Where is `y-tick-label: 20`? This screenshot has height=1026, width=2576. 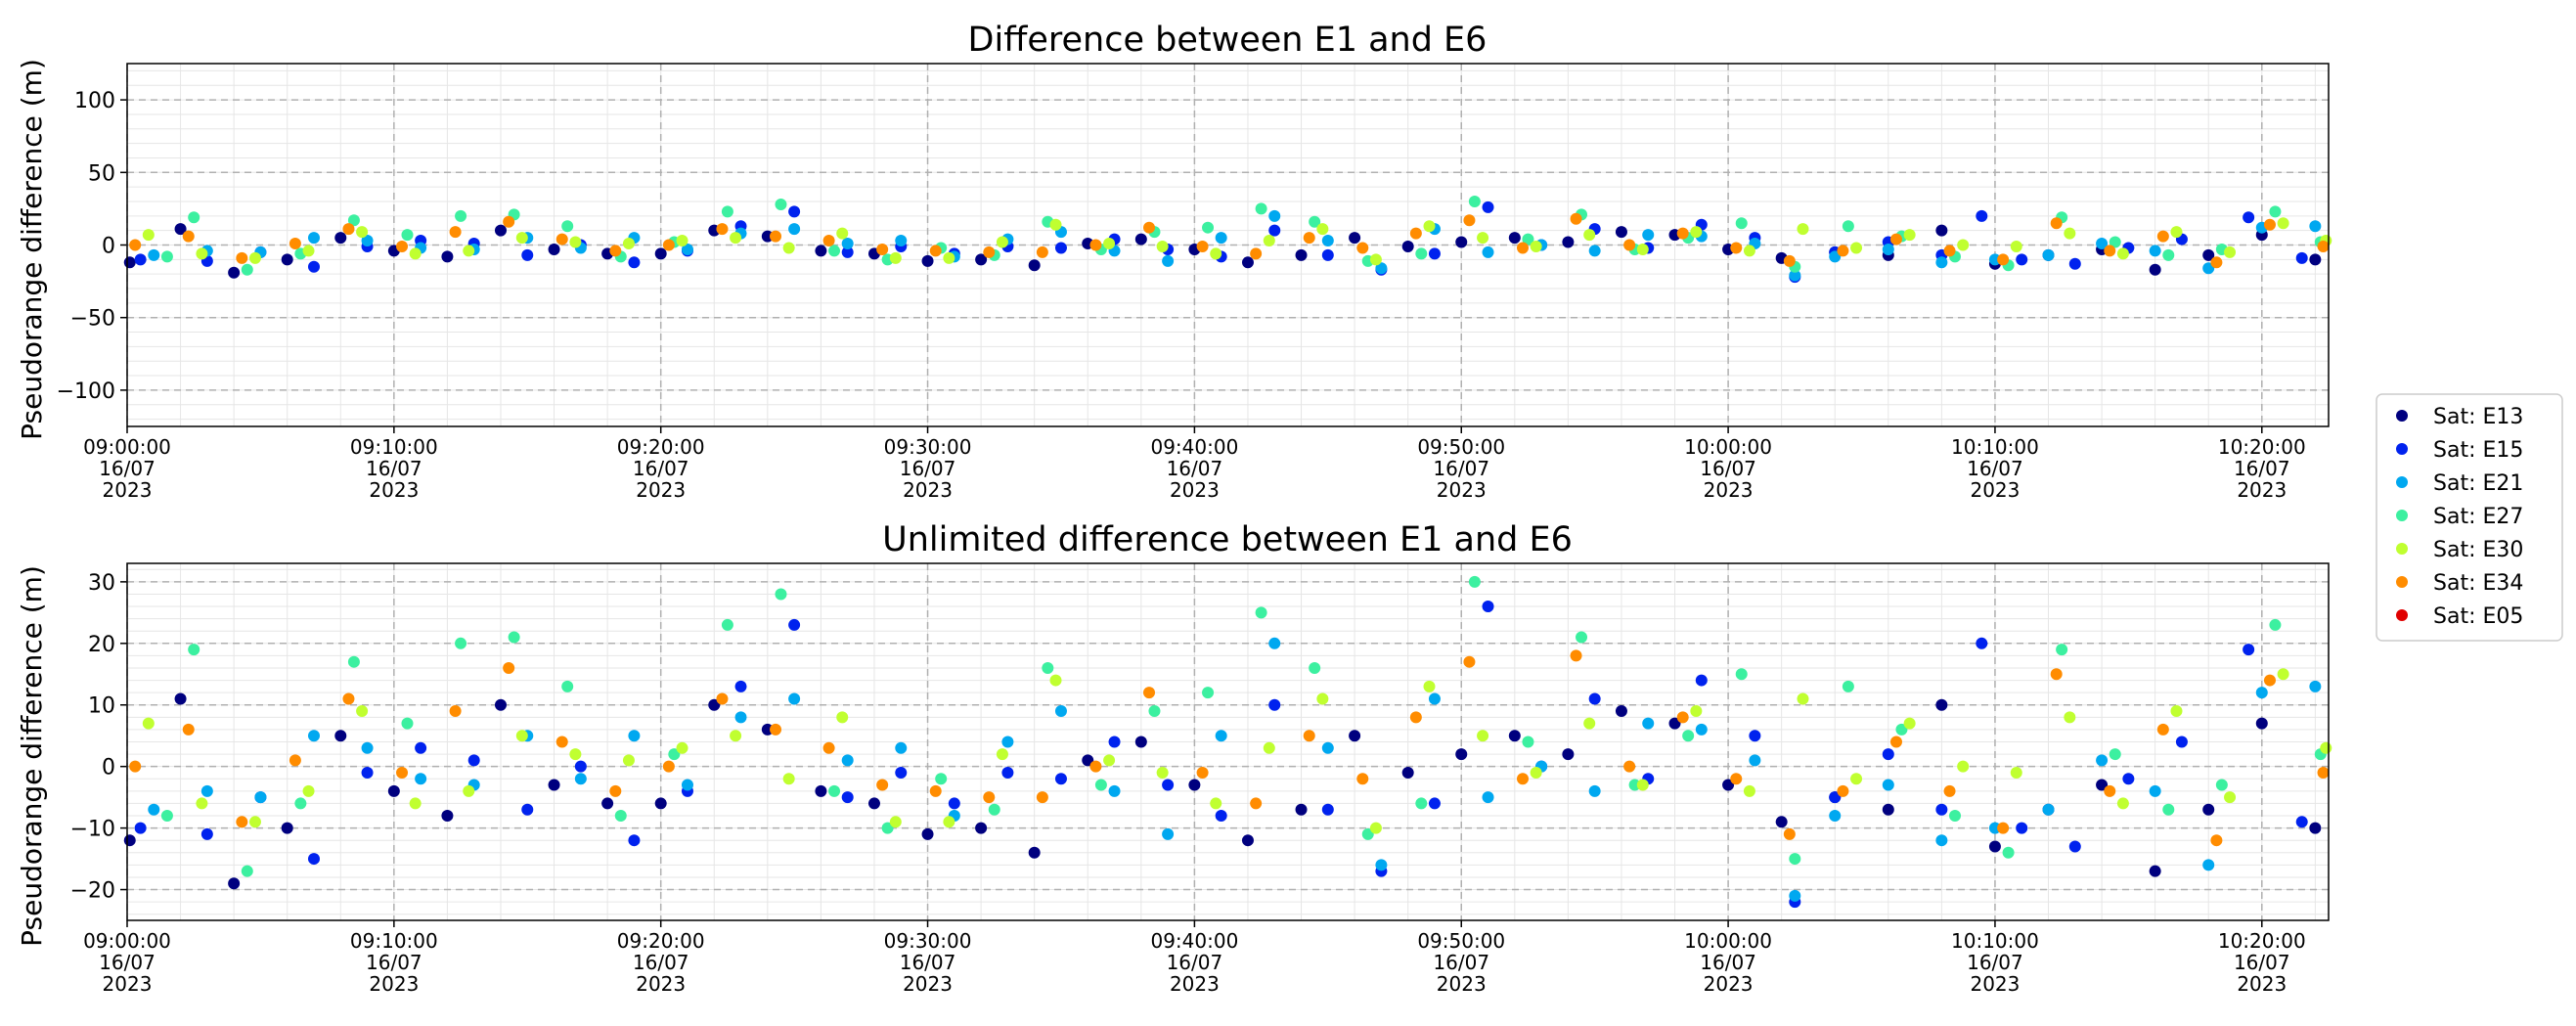
y-tick-label: 20 is located at coordinates (101, 645).